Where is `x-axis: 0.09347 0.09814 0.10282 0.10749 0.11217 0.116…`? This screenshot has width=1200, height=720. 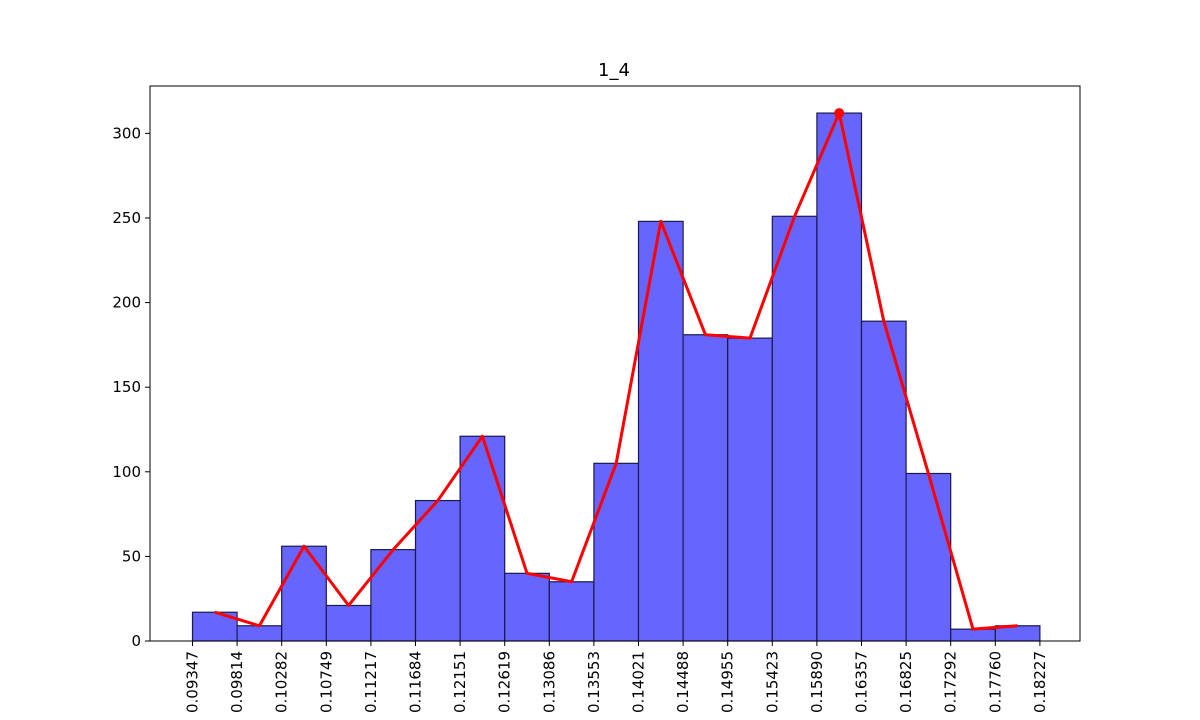
x-axis: 0.09347 0.09814 0.10282 0.10749 0.11217 0.116… is located at coordinates (616, 677).